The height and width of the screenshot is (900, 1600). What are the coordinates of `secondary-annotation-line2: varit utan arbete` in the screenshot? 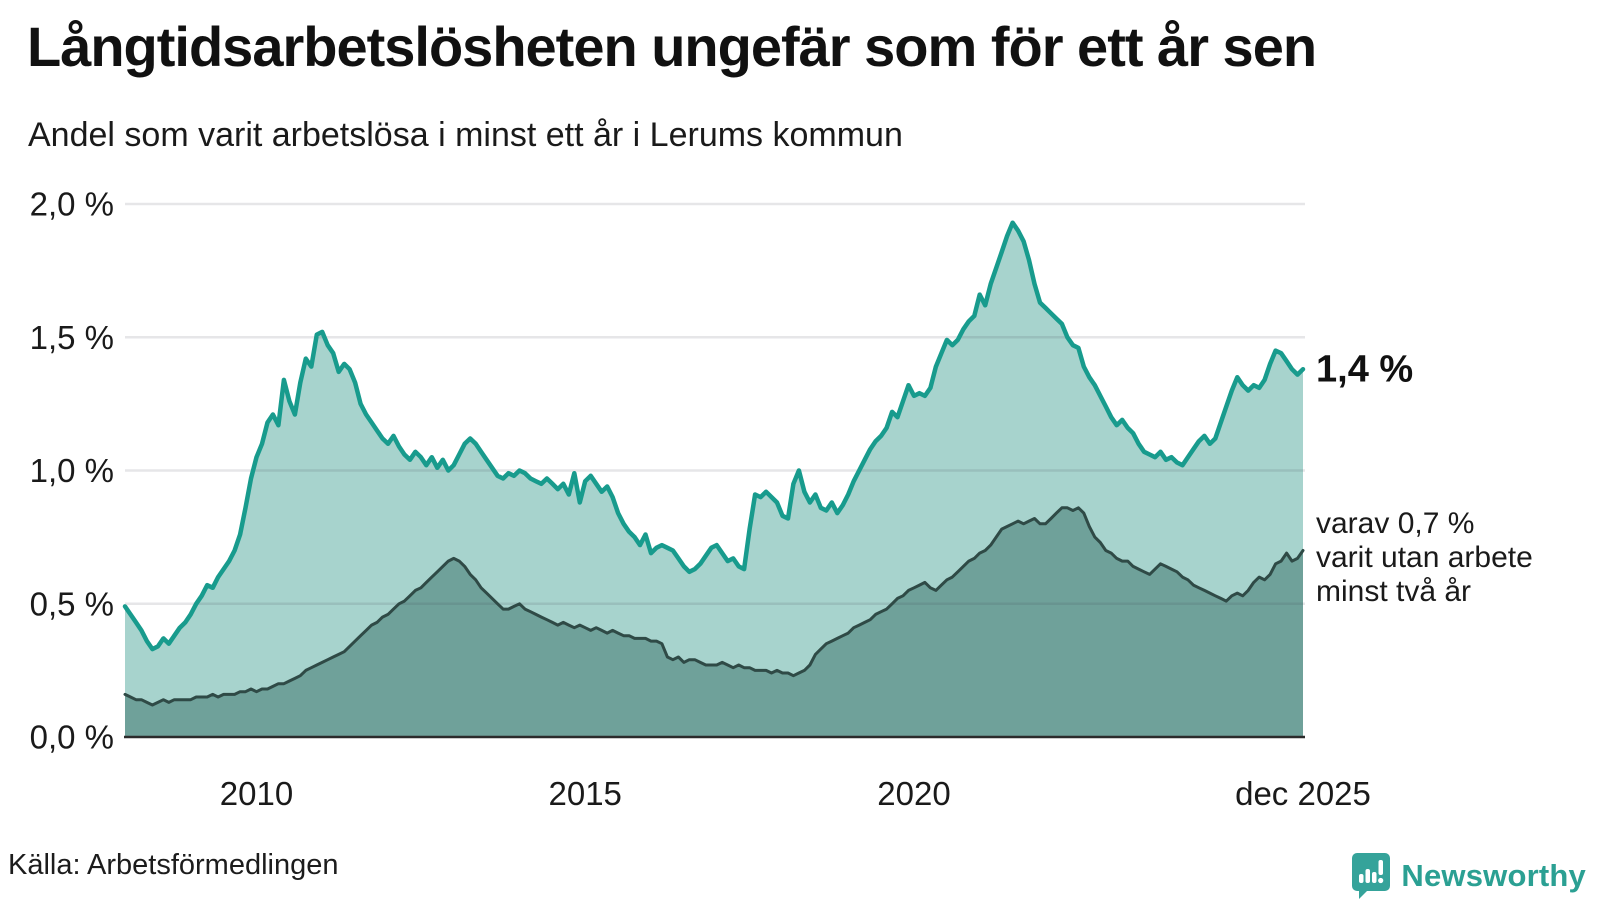 It's located at (1424, 557).